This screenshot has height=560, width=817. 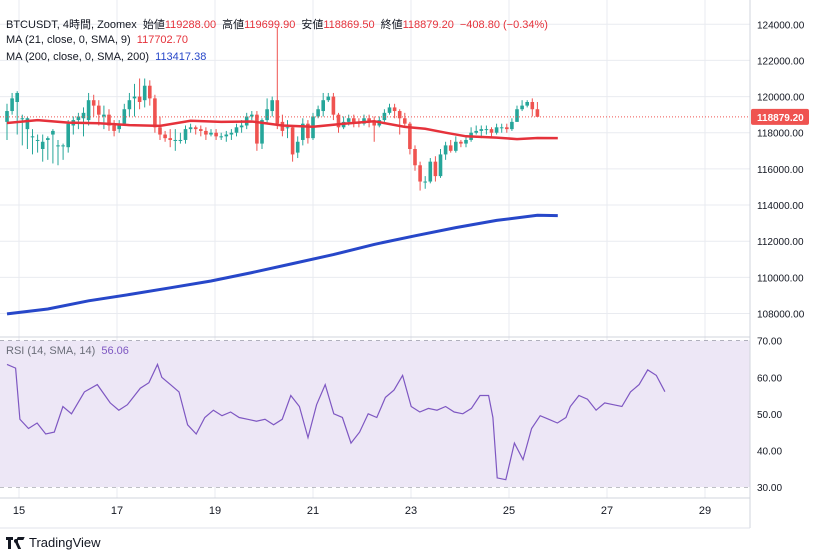 What do you see at coordinates (780, 118) in the screenshot?
I see `last-price-tag-text: 118879.20` at bounding box center [780, 118].